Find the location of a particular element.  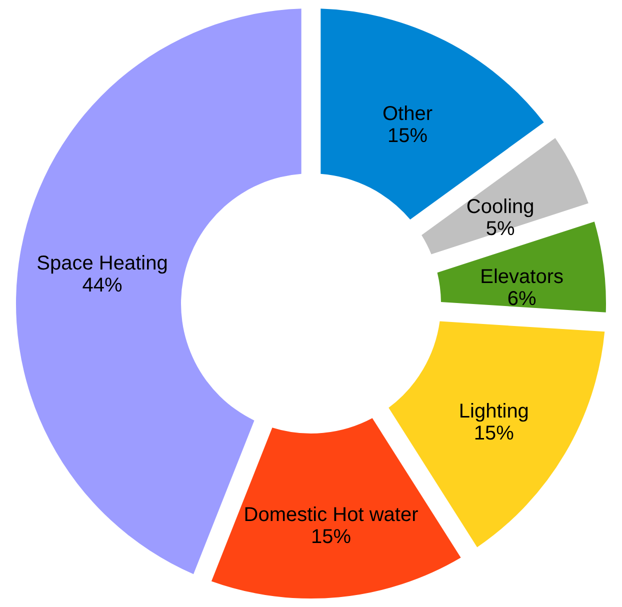

slice-label: Other is located at coordinates (407, 114).